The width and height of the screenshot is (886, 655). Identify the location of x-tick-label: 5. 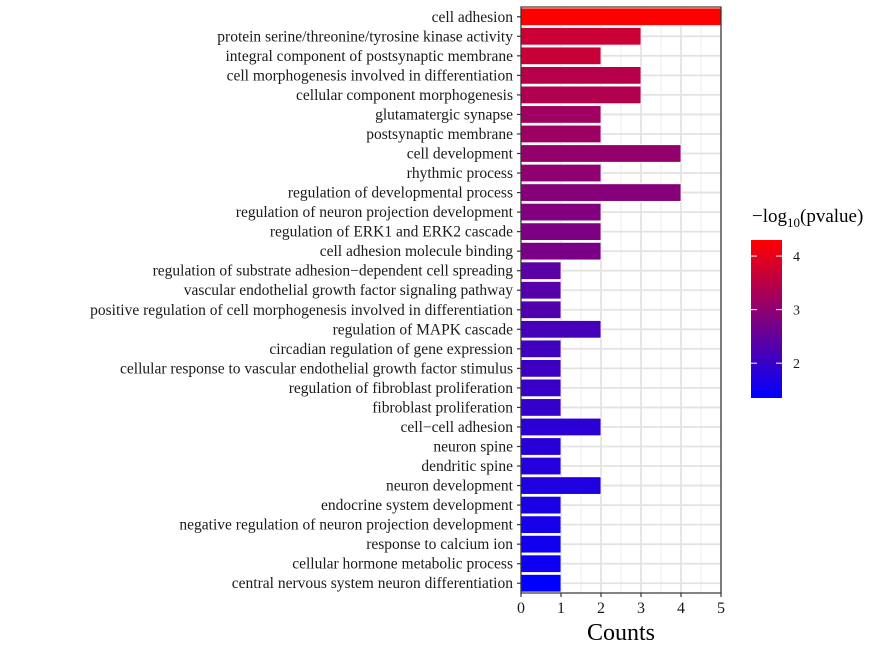
(721, 608).